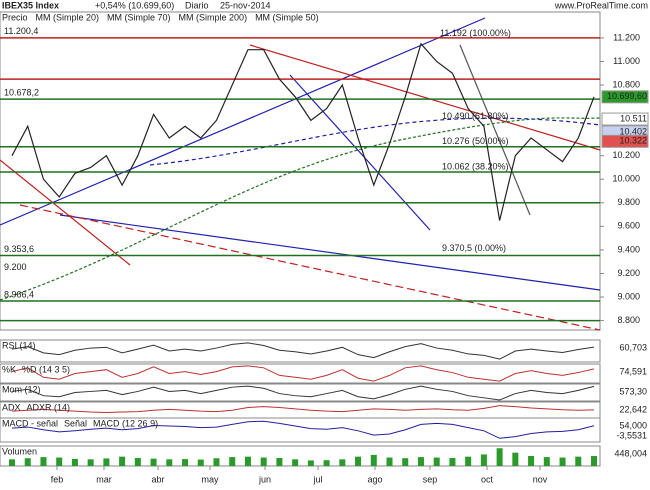 This screenshot has height=490, width=650. Describe the element at coordinates (631, 435) in the screenshot. I see `panel-value: -3,5531` at that location.